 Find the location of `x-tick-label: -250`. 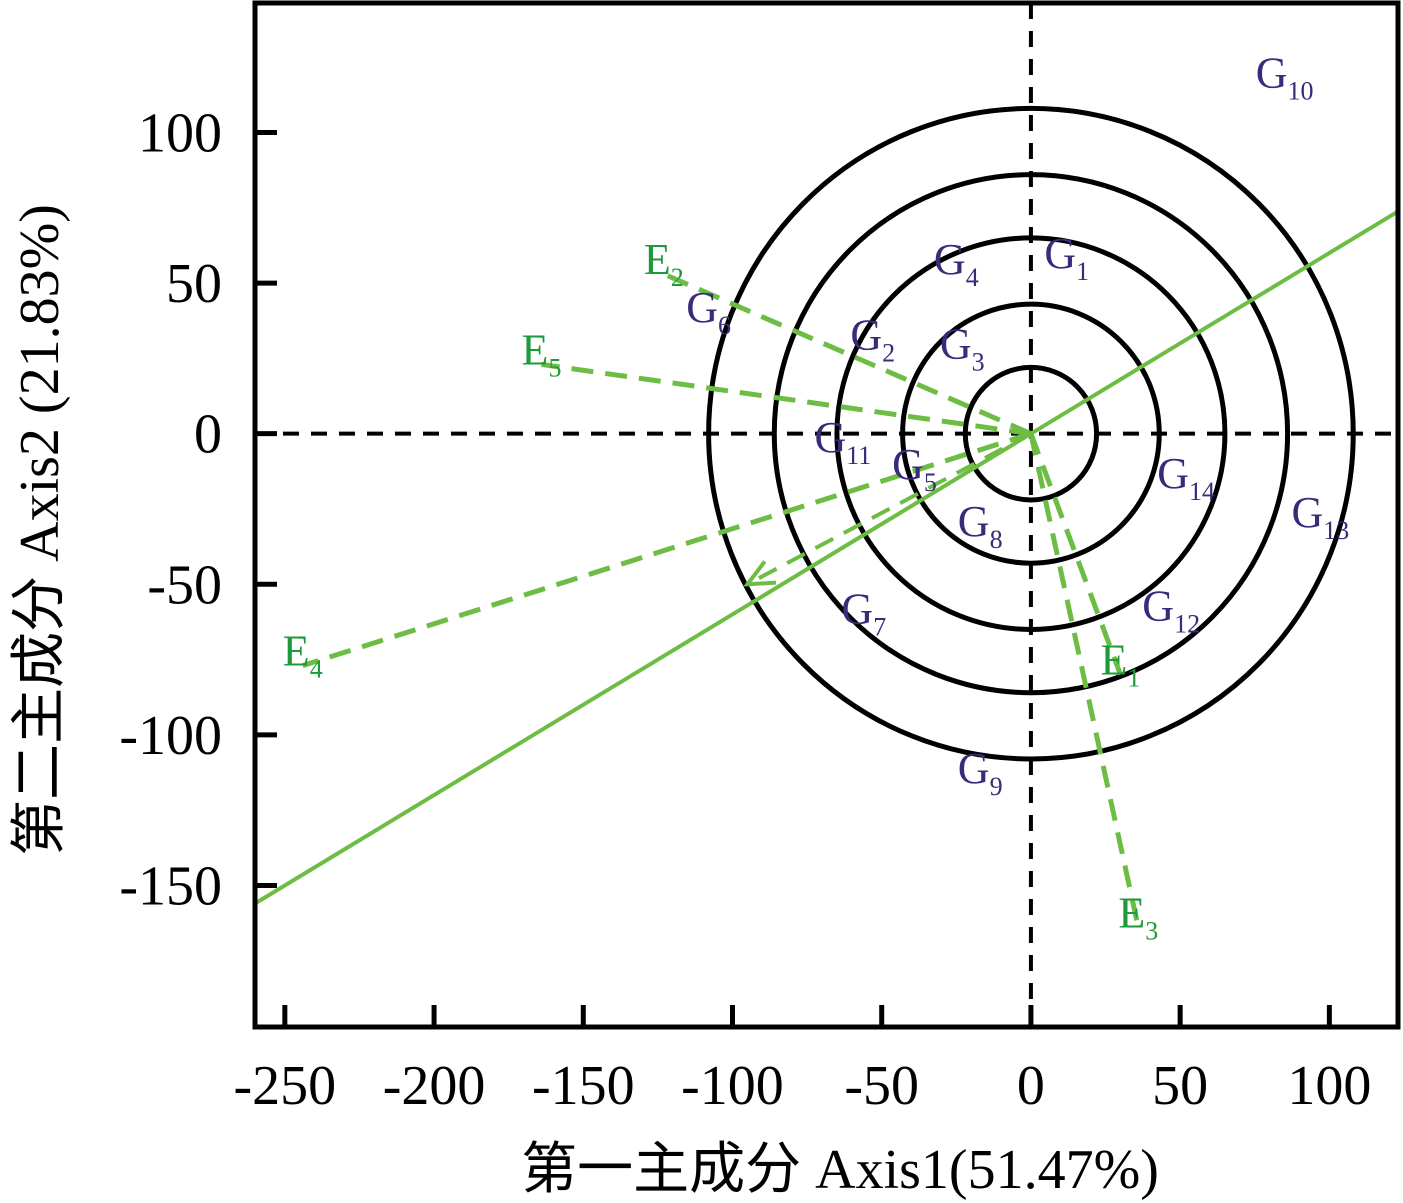

x-tick-label: -250 is located at coordinates (285, 1086).